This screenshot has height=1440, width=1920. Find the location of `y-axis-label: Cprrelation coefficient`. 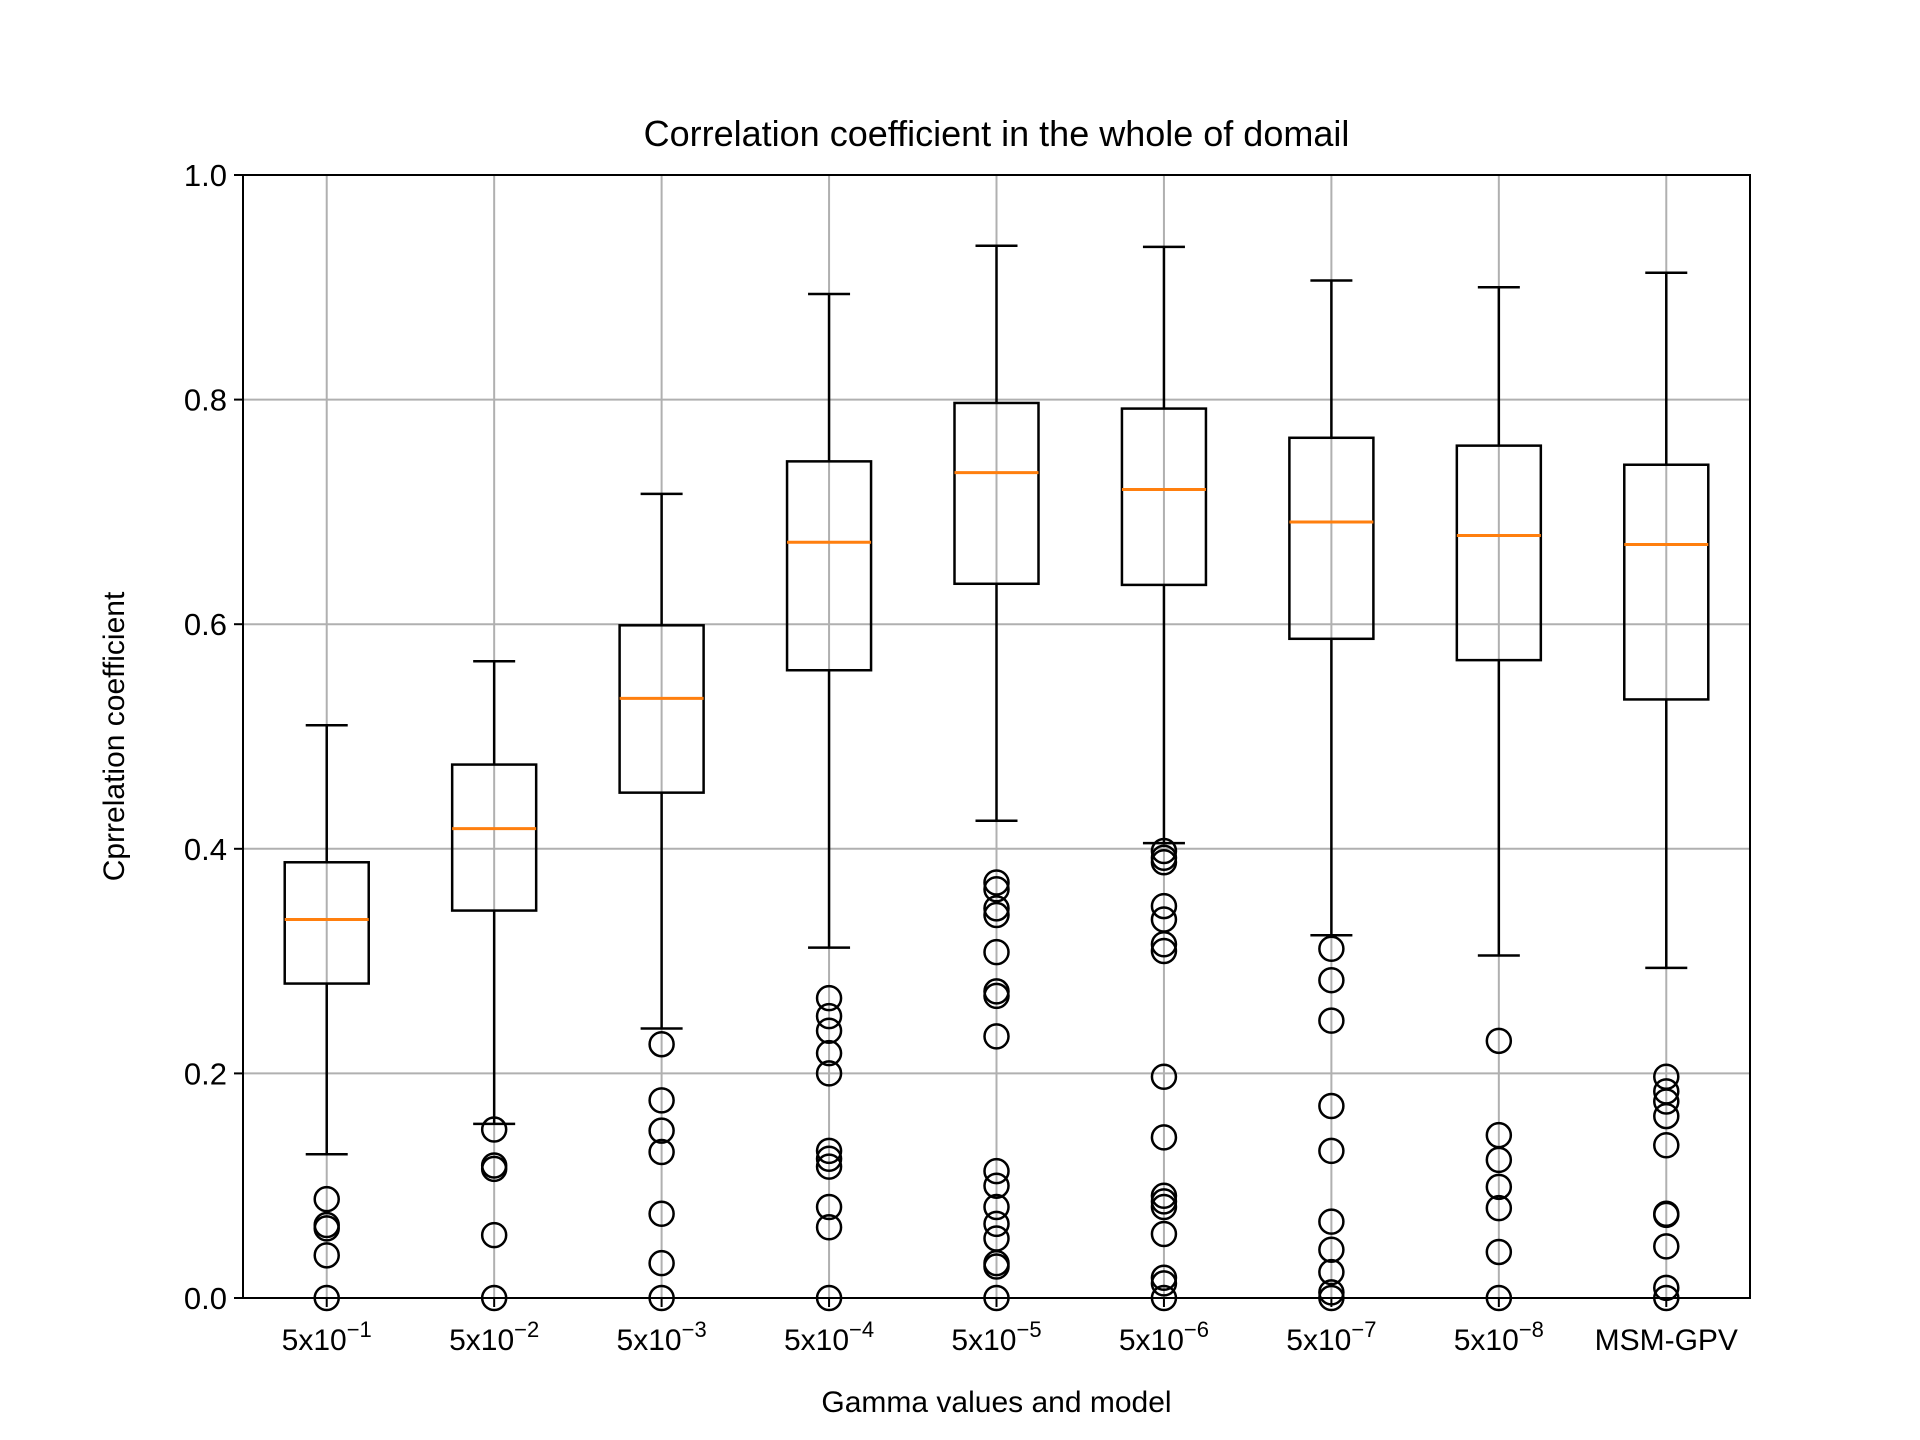

y-axis-label: Cprrelation coefficient is located at coordinates (114, 736).